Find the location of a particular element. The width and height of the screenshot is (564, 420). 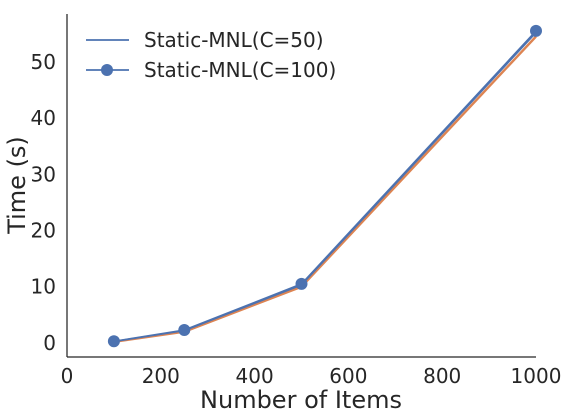

y-tick-label: 30 is located at coordinates (43, 174).